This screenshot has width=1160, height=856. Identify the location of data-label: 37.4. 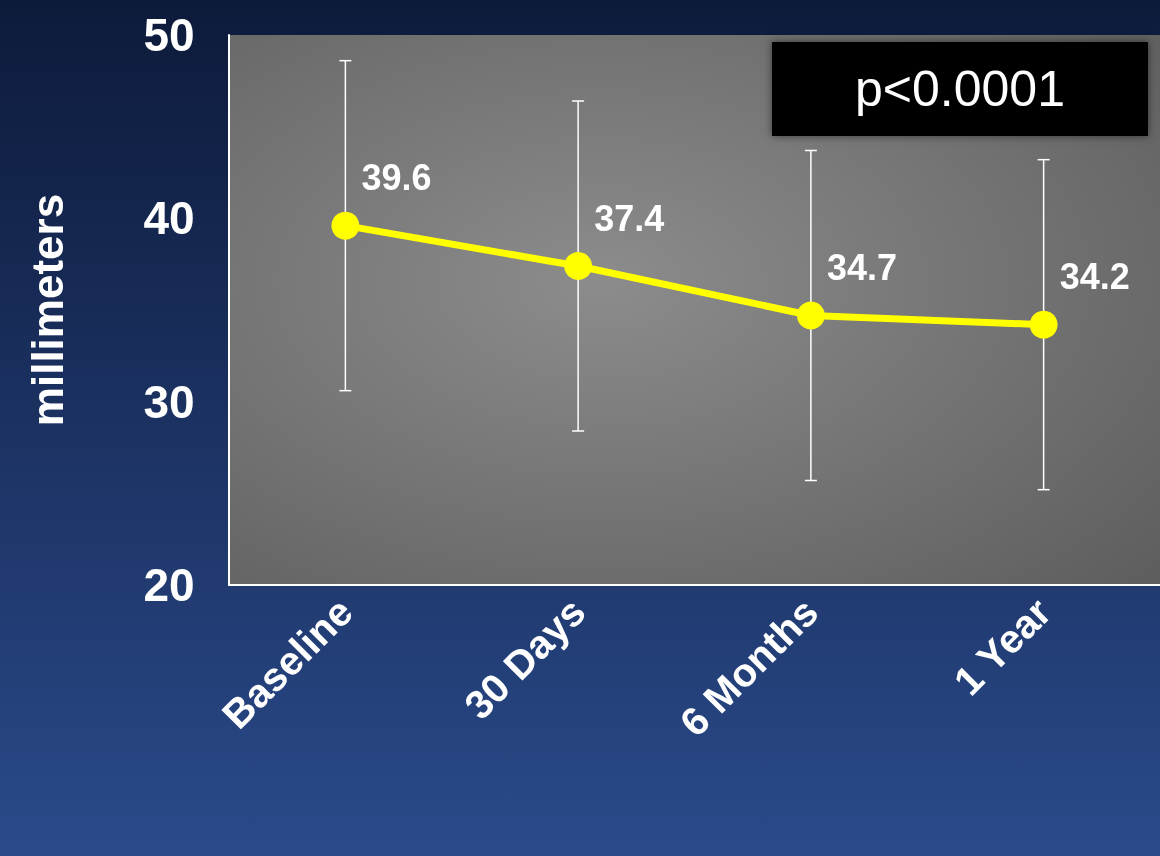
(629, 218).